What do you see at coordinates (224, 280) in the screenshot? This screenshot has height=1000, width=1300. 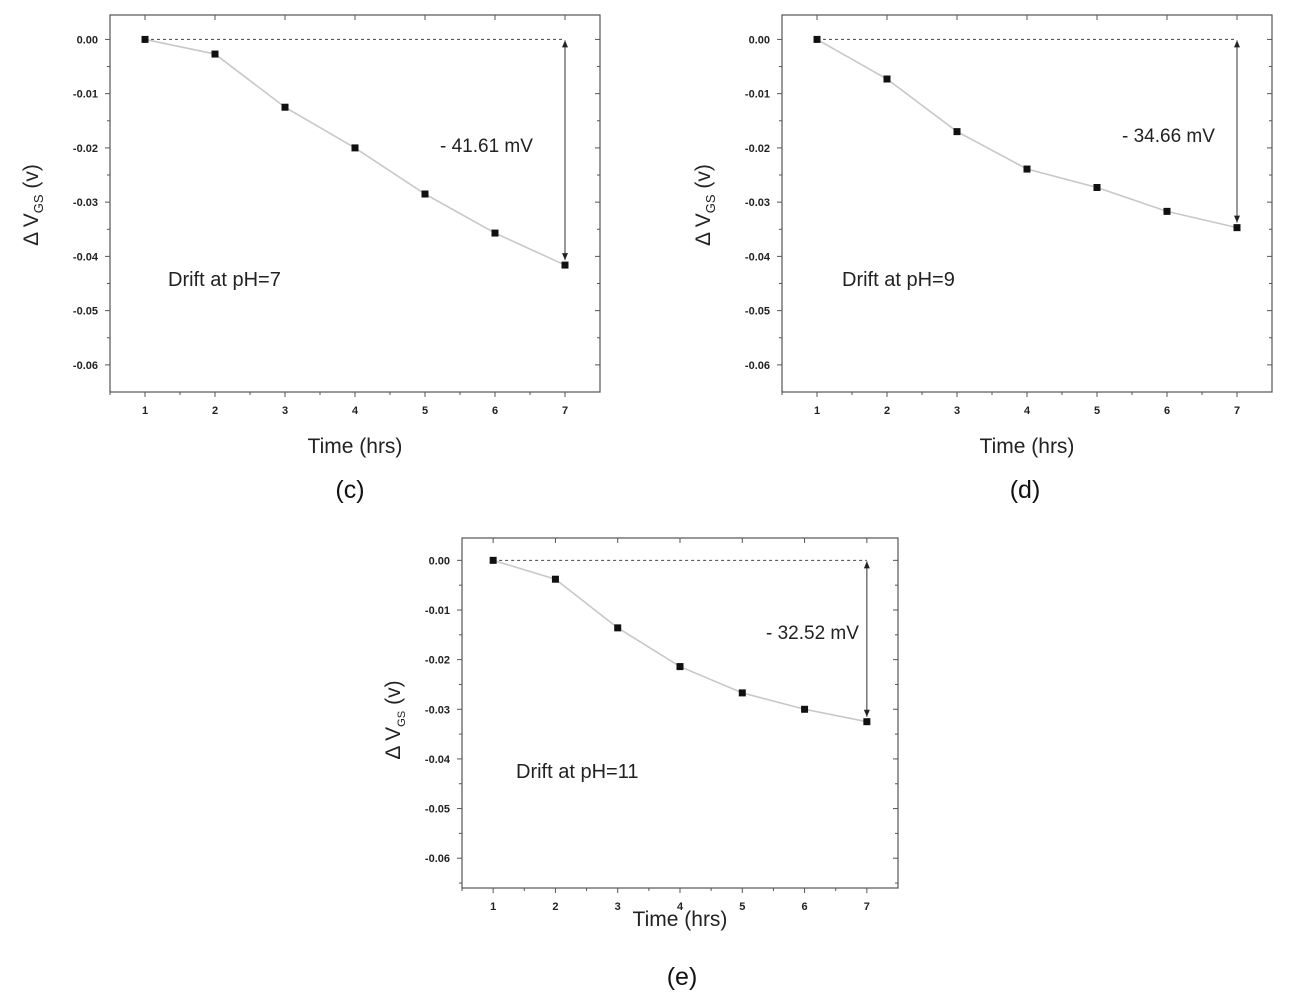 I see `drift-annotation: Drift at pH=7` at bounding box center [224, 280].